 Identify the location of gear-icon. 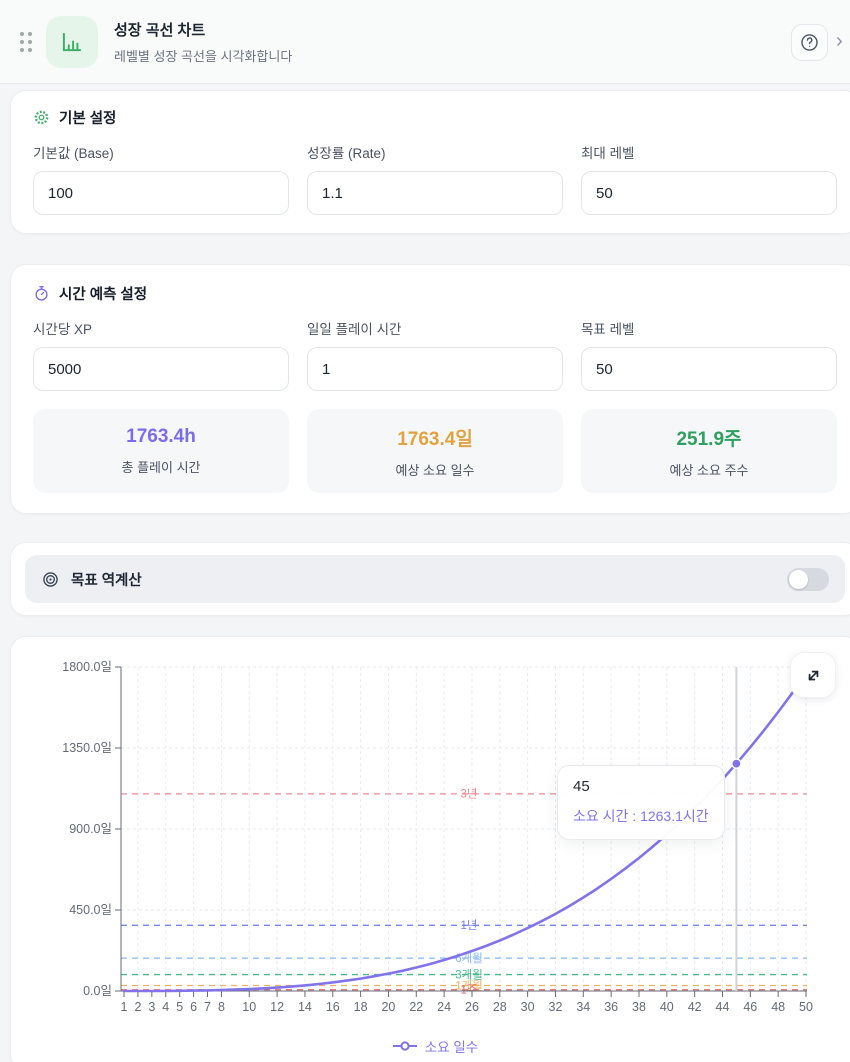
(41, 117).